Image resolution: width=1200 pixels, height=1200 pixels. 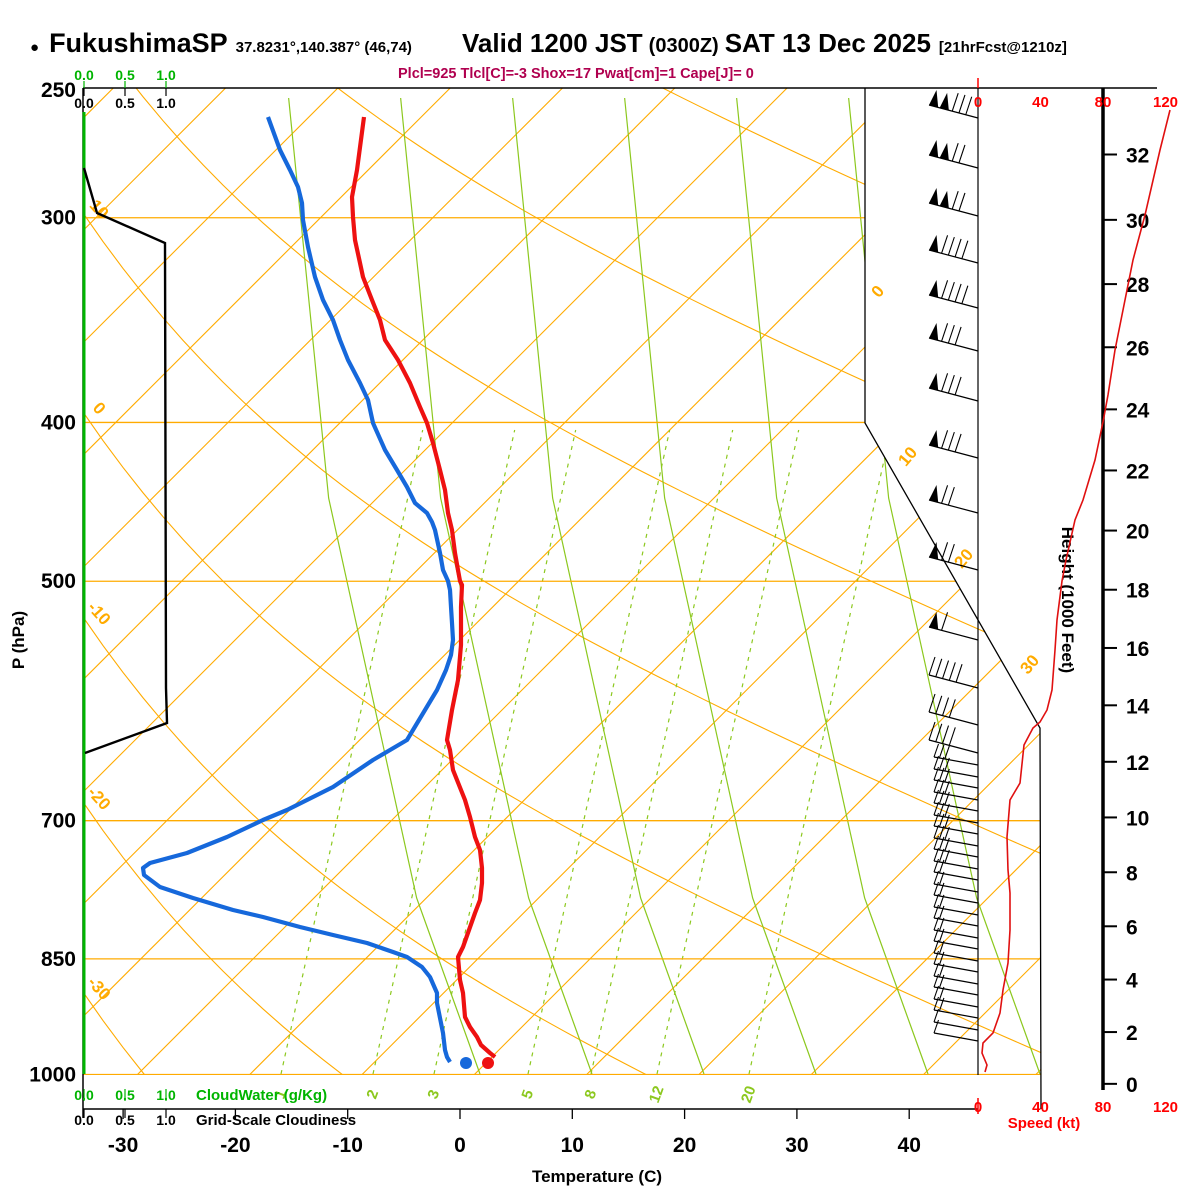 What do you see at coordinates (433, 1095) in the screenshot?
I see `mixing-ratio-label: 3` at bounding box center [433, 1095].